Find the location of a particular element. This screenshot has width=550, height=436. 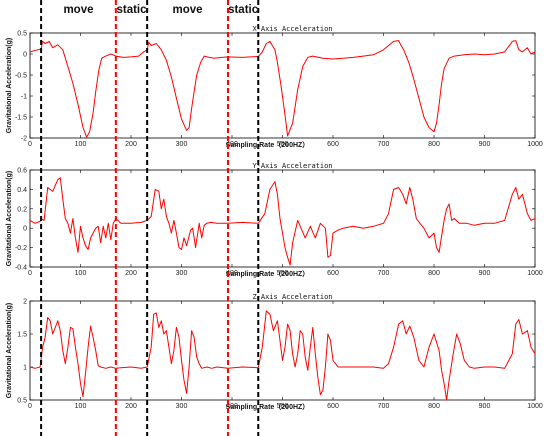

panel-title: Y-Axis Acceleration is located at coordinates (292, 166).